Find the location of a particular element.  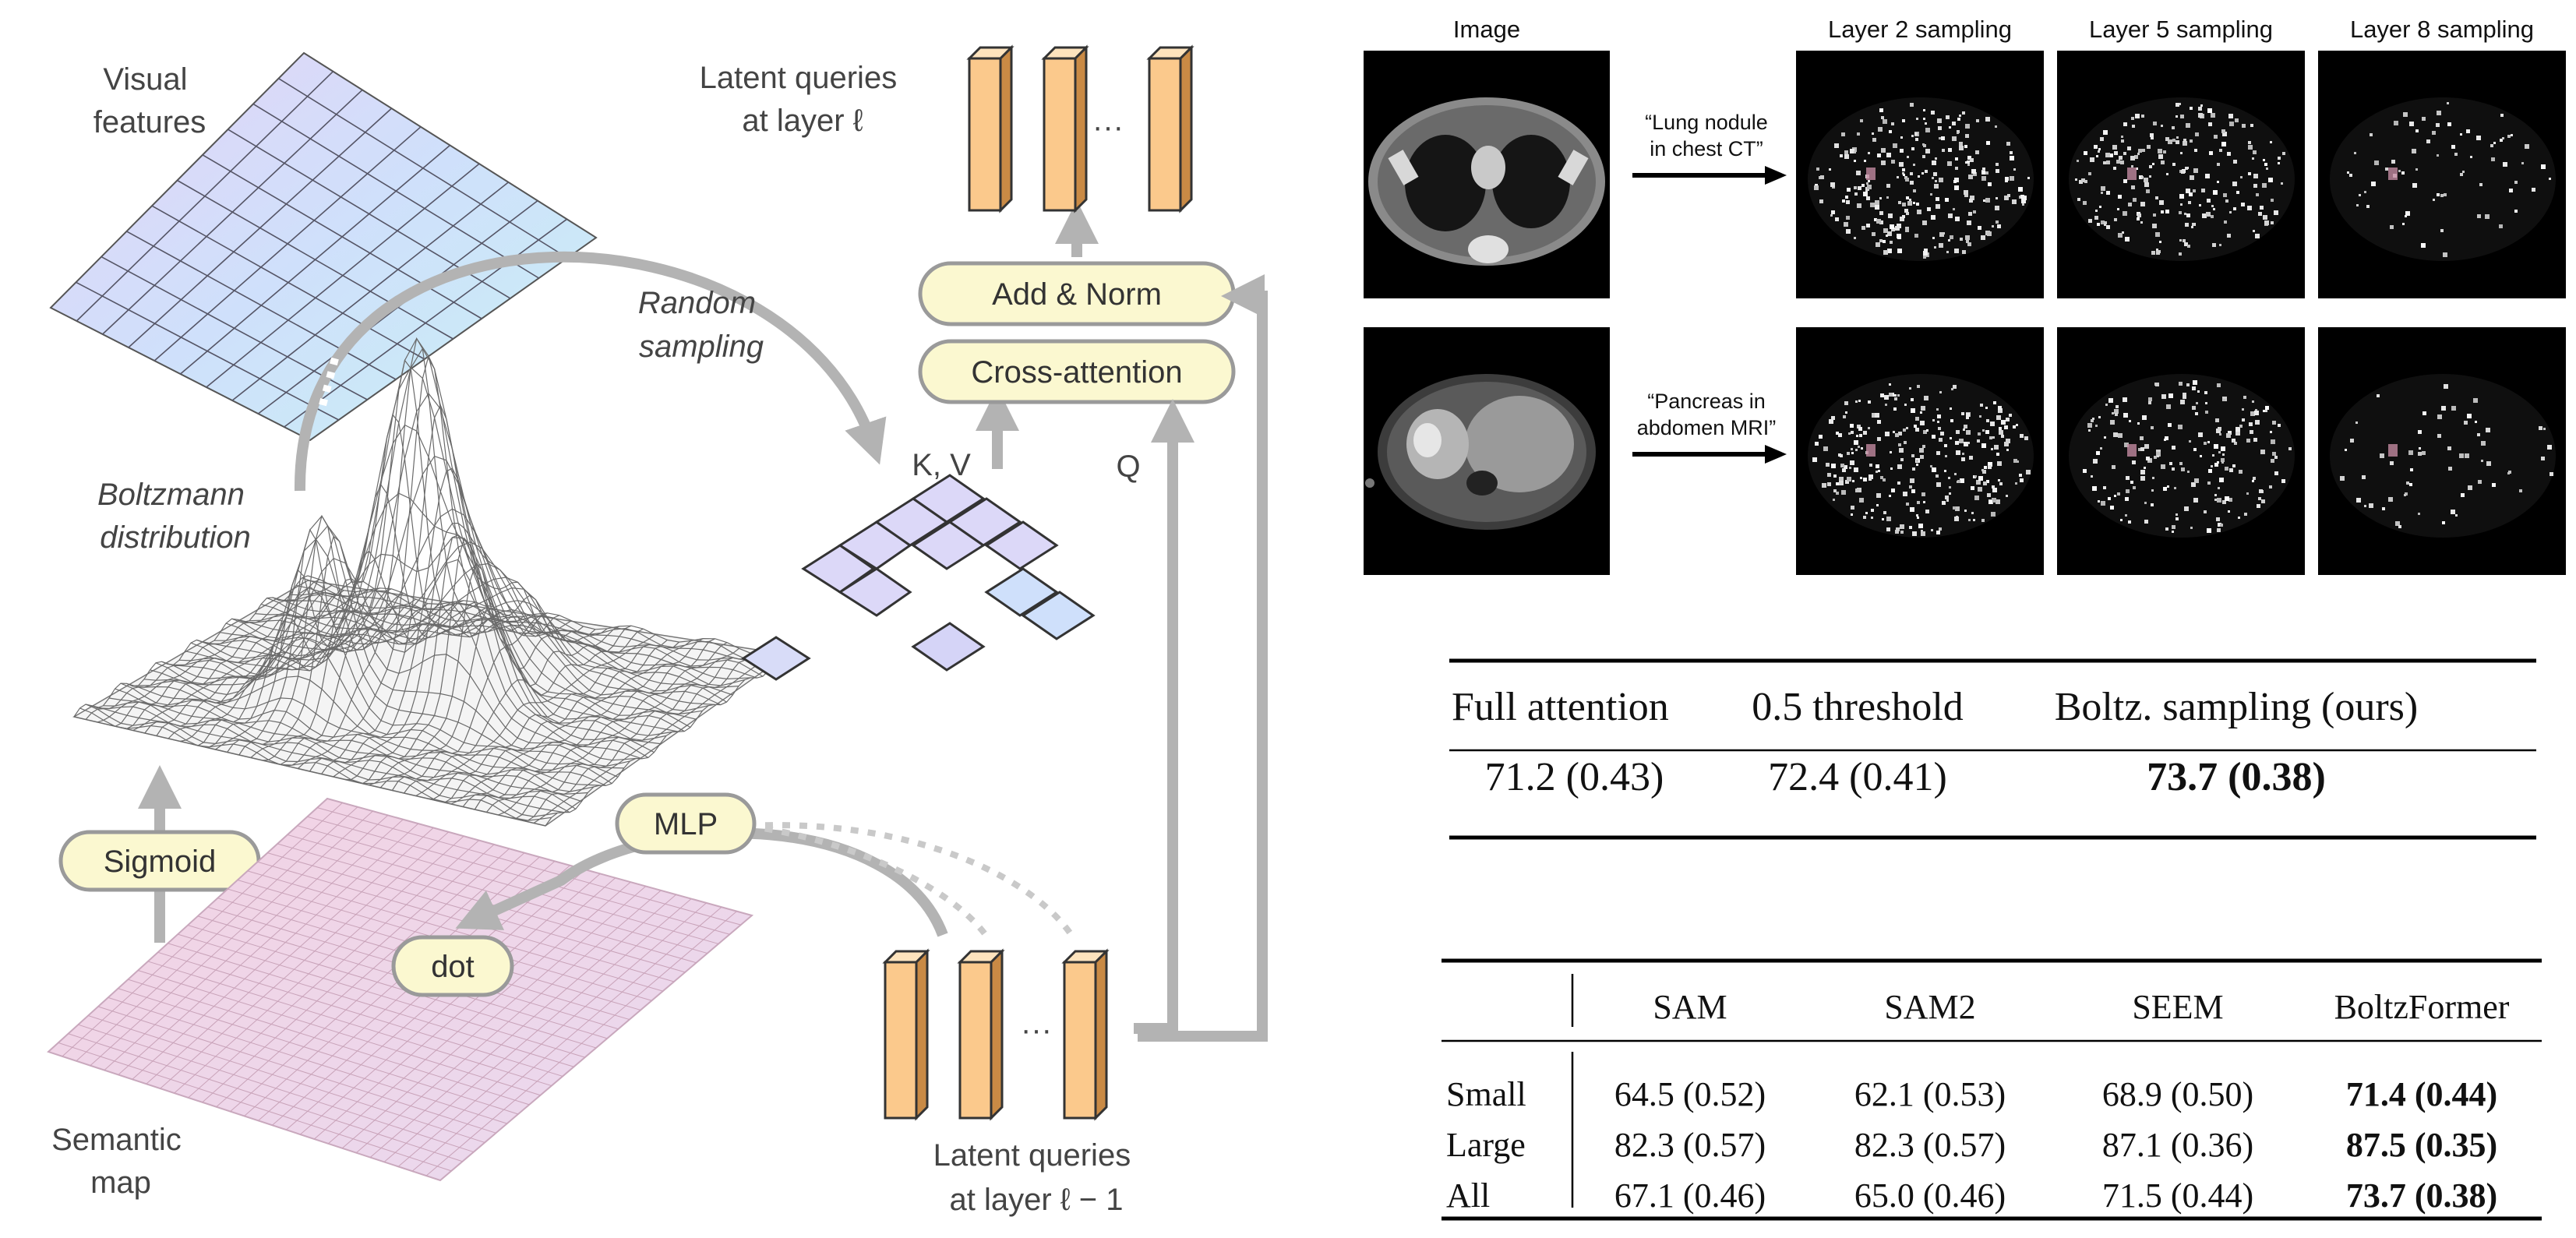

val-boltz-sampling: 73.7 (0.38) is located at coordinates (2236, 777).